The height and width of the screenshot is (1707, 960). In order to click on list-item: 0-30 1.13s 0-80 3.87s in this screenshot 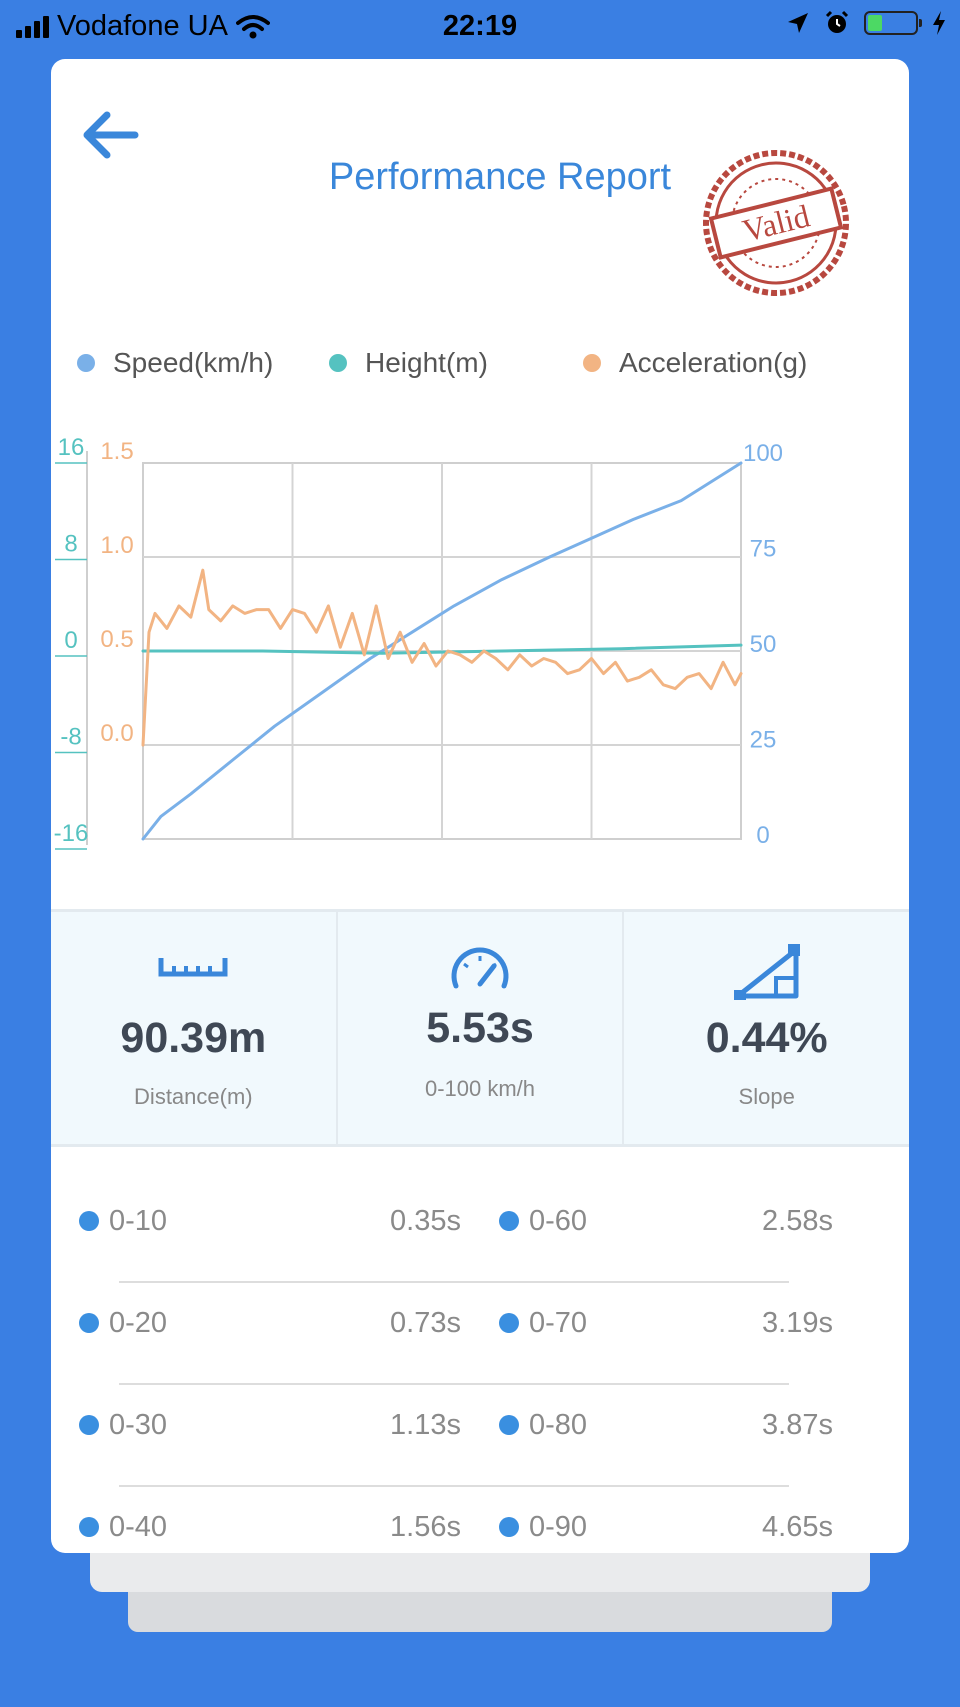, I will do `click(480, 1454)`.